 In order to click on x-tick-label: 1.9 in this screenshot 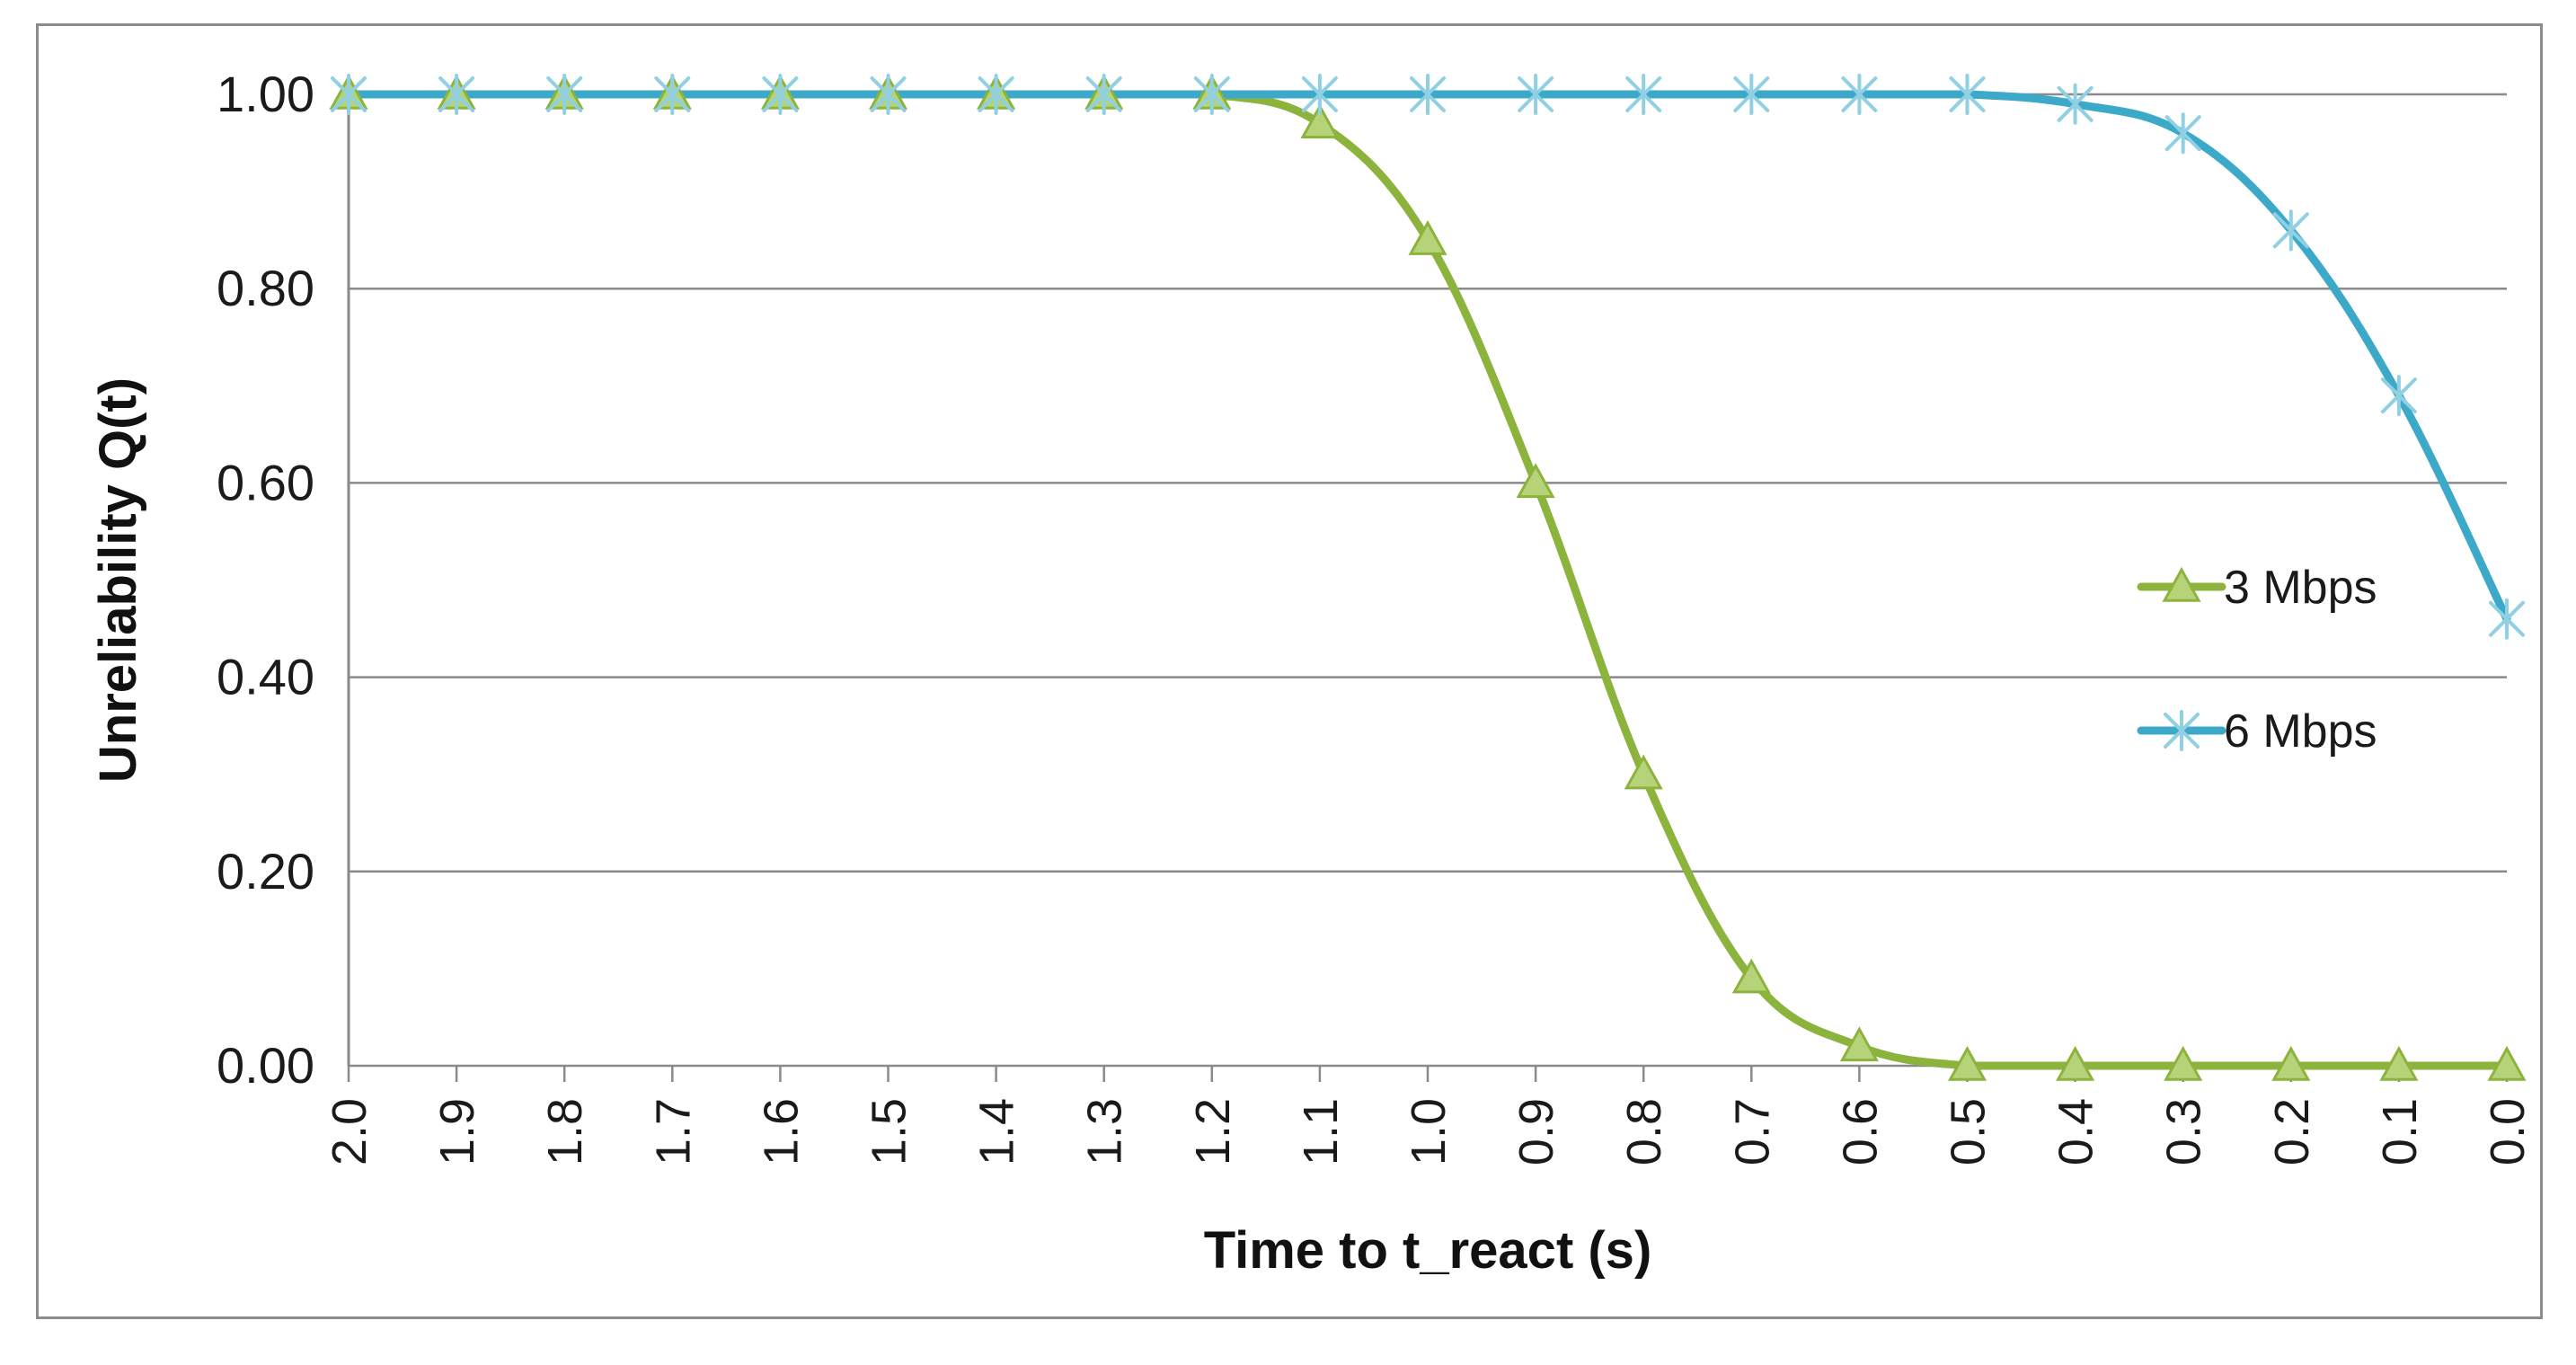, I will do `click(457, 1132)`.